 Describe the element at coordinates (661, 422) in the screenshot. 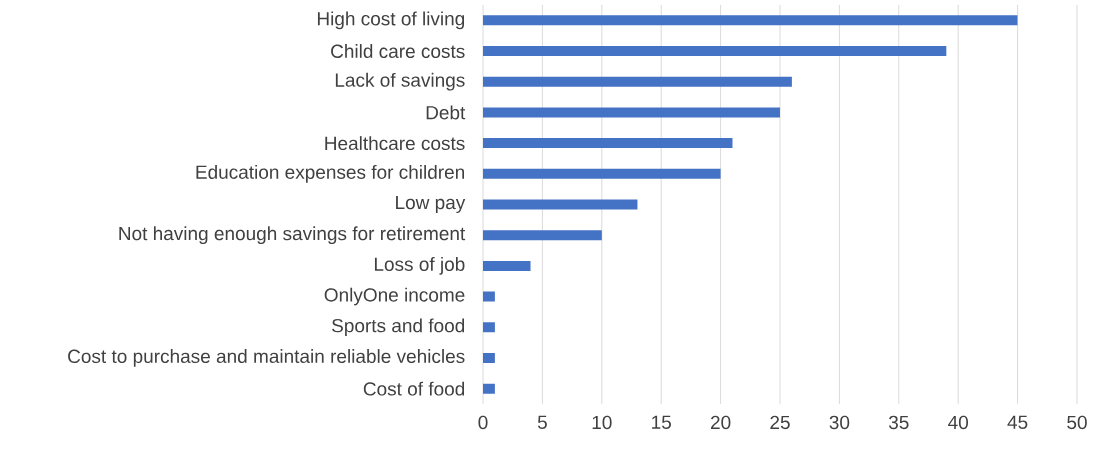

I see `x-tick-label: 15` at that location.